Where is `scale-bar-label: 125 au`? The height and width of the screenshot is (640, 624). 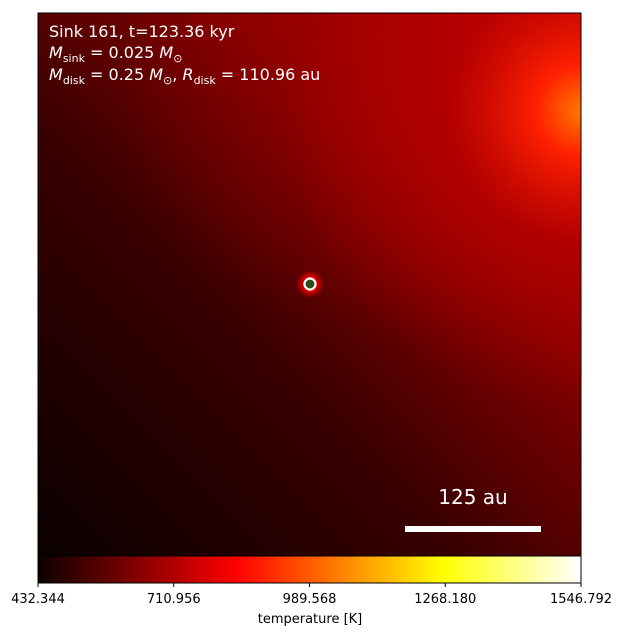
scale-bar-label: 125 au is located at coordinates (472, 497).